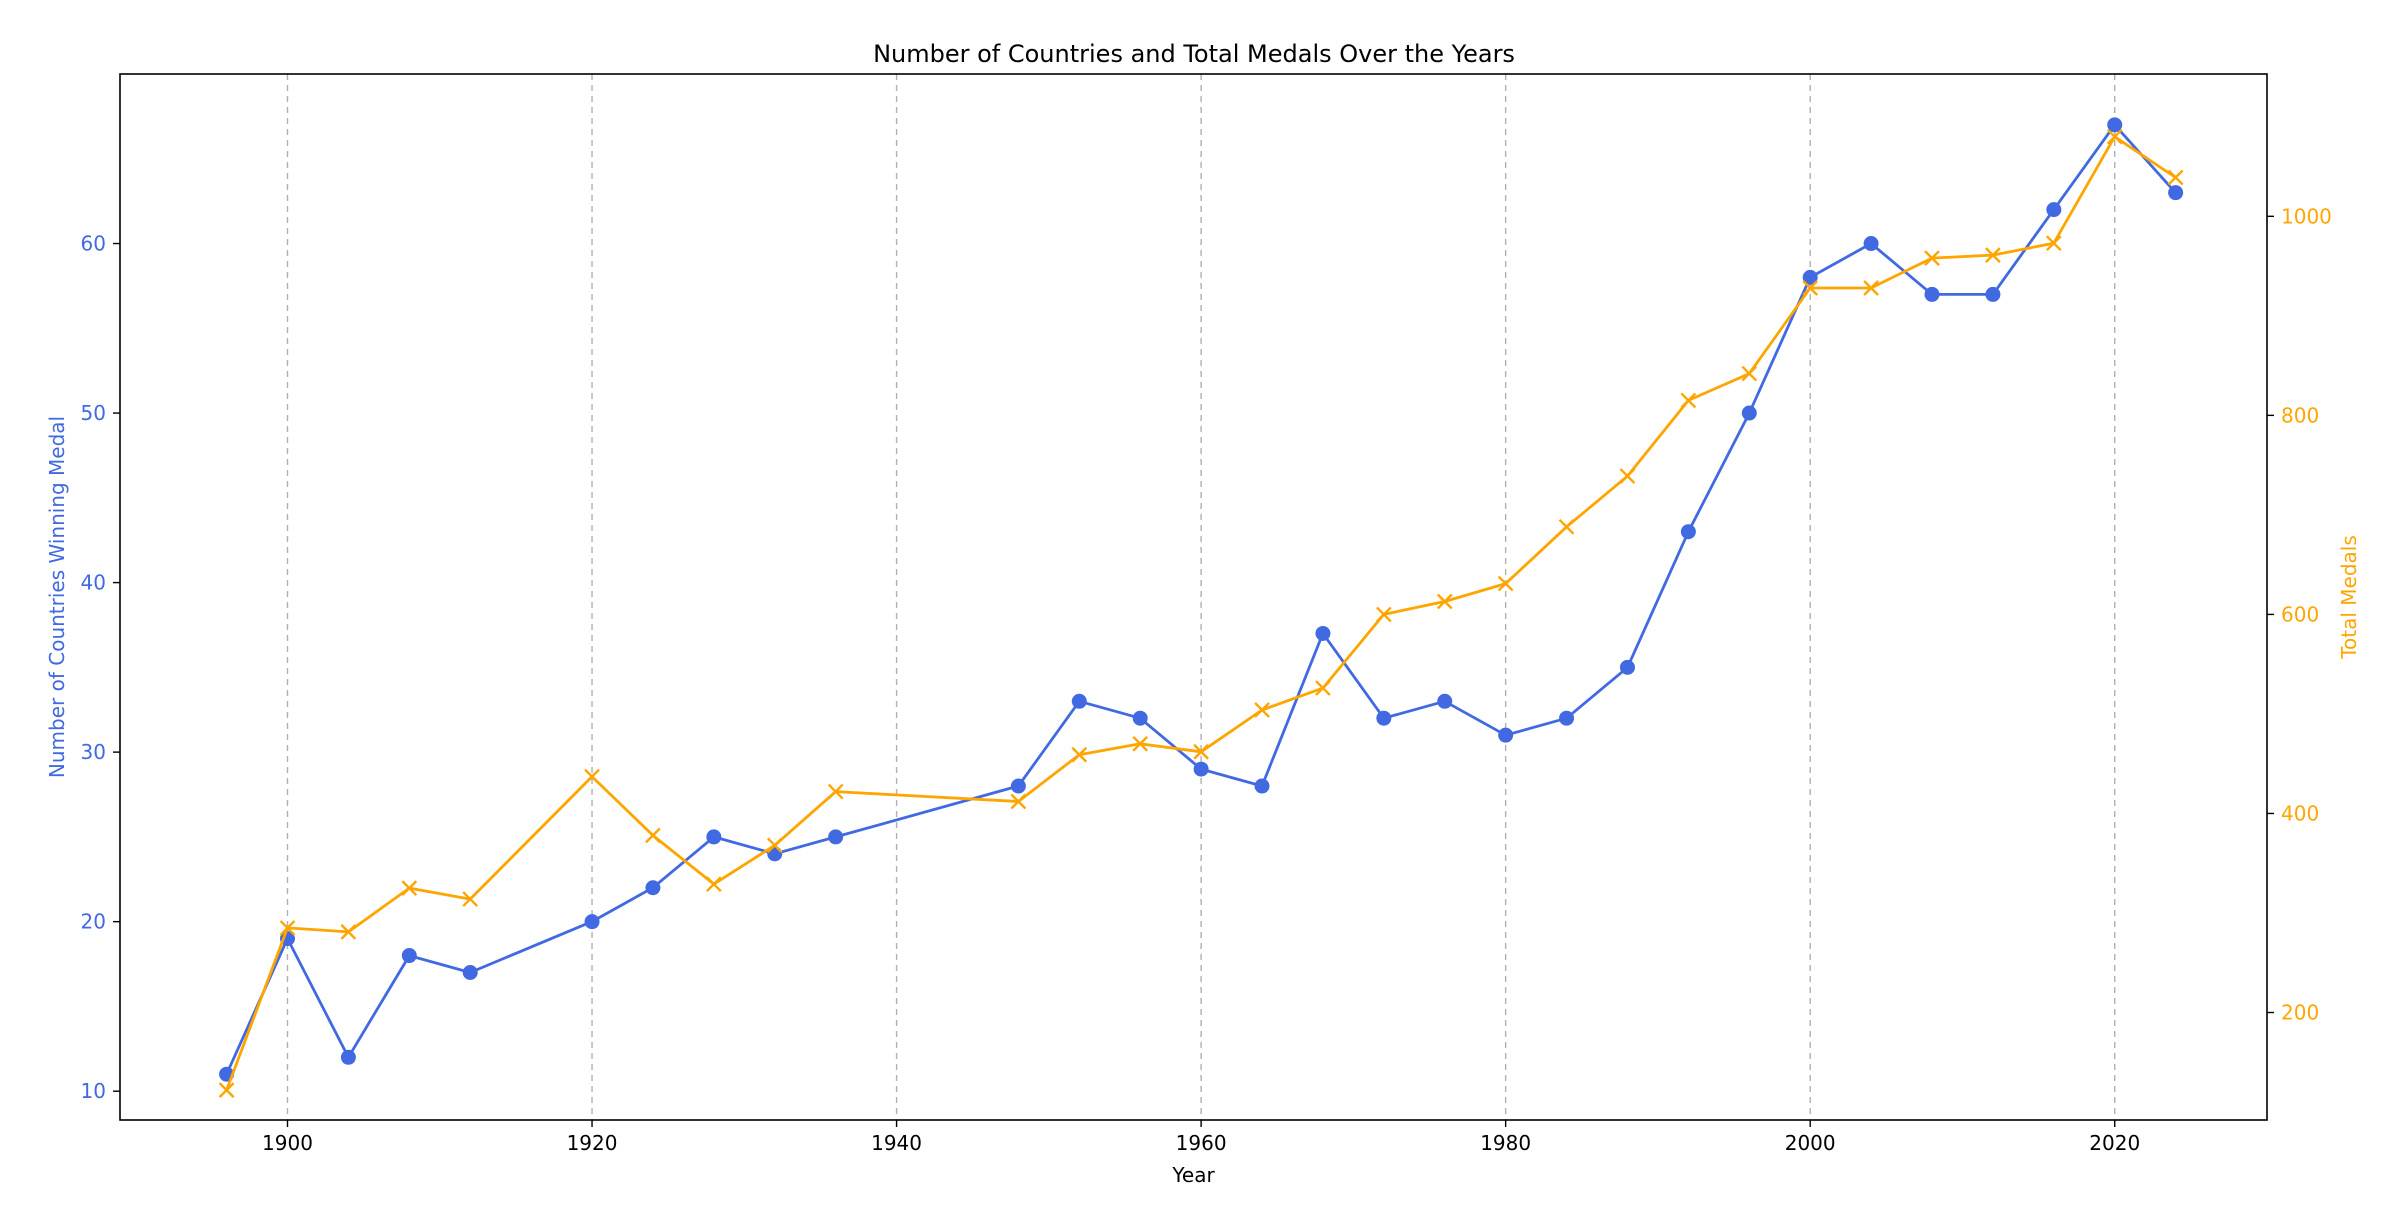 This screenshot has height=1212, width=2389. Describe the element at coordinates (2349, 597) in the screenshot. I see `y-axis-right-title: Total Medals` at that location.